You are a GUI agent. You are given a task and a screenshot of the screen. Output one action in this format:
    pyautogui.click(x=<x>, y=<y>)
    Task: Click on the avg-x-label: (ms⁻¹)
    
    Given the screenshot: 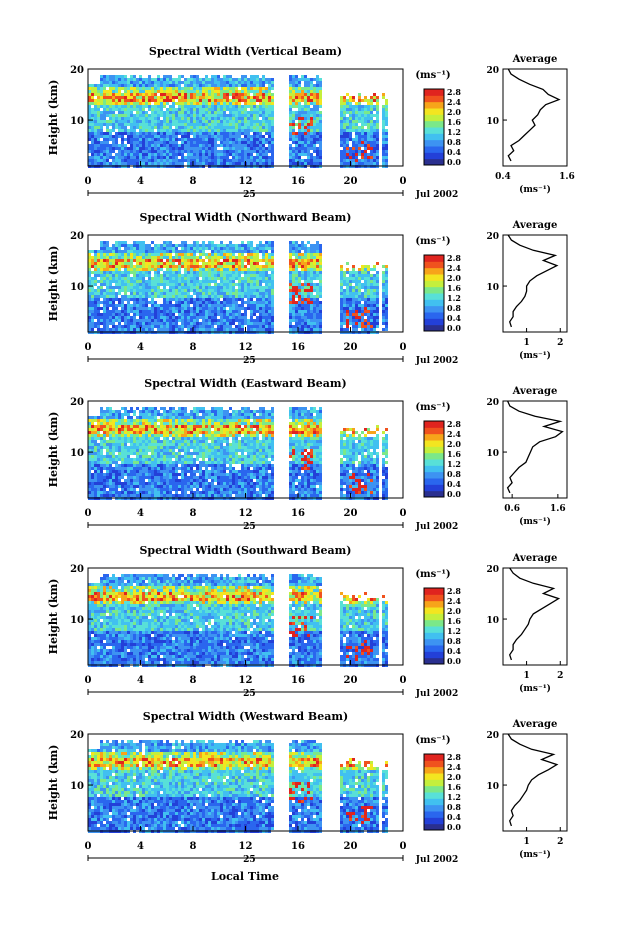 What is the action you would take?
    pyautogui.click(x=535, y=189)
    